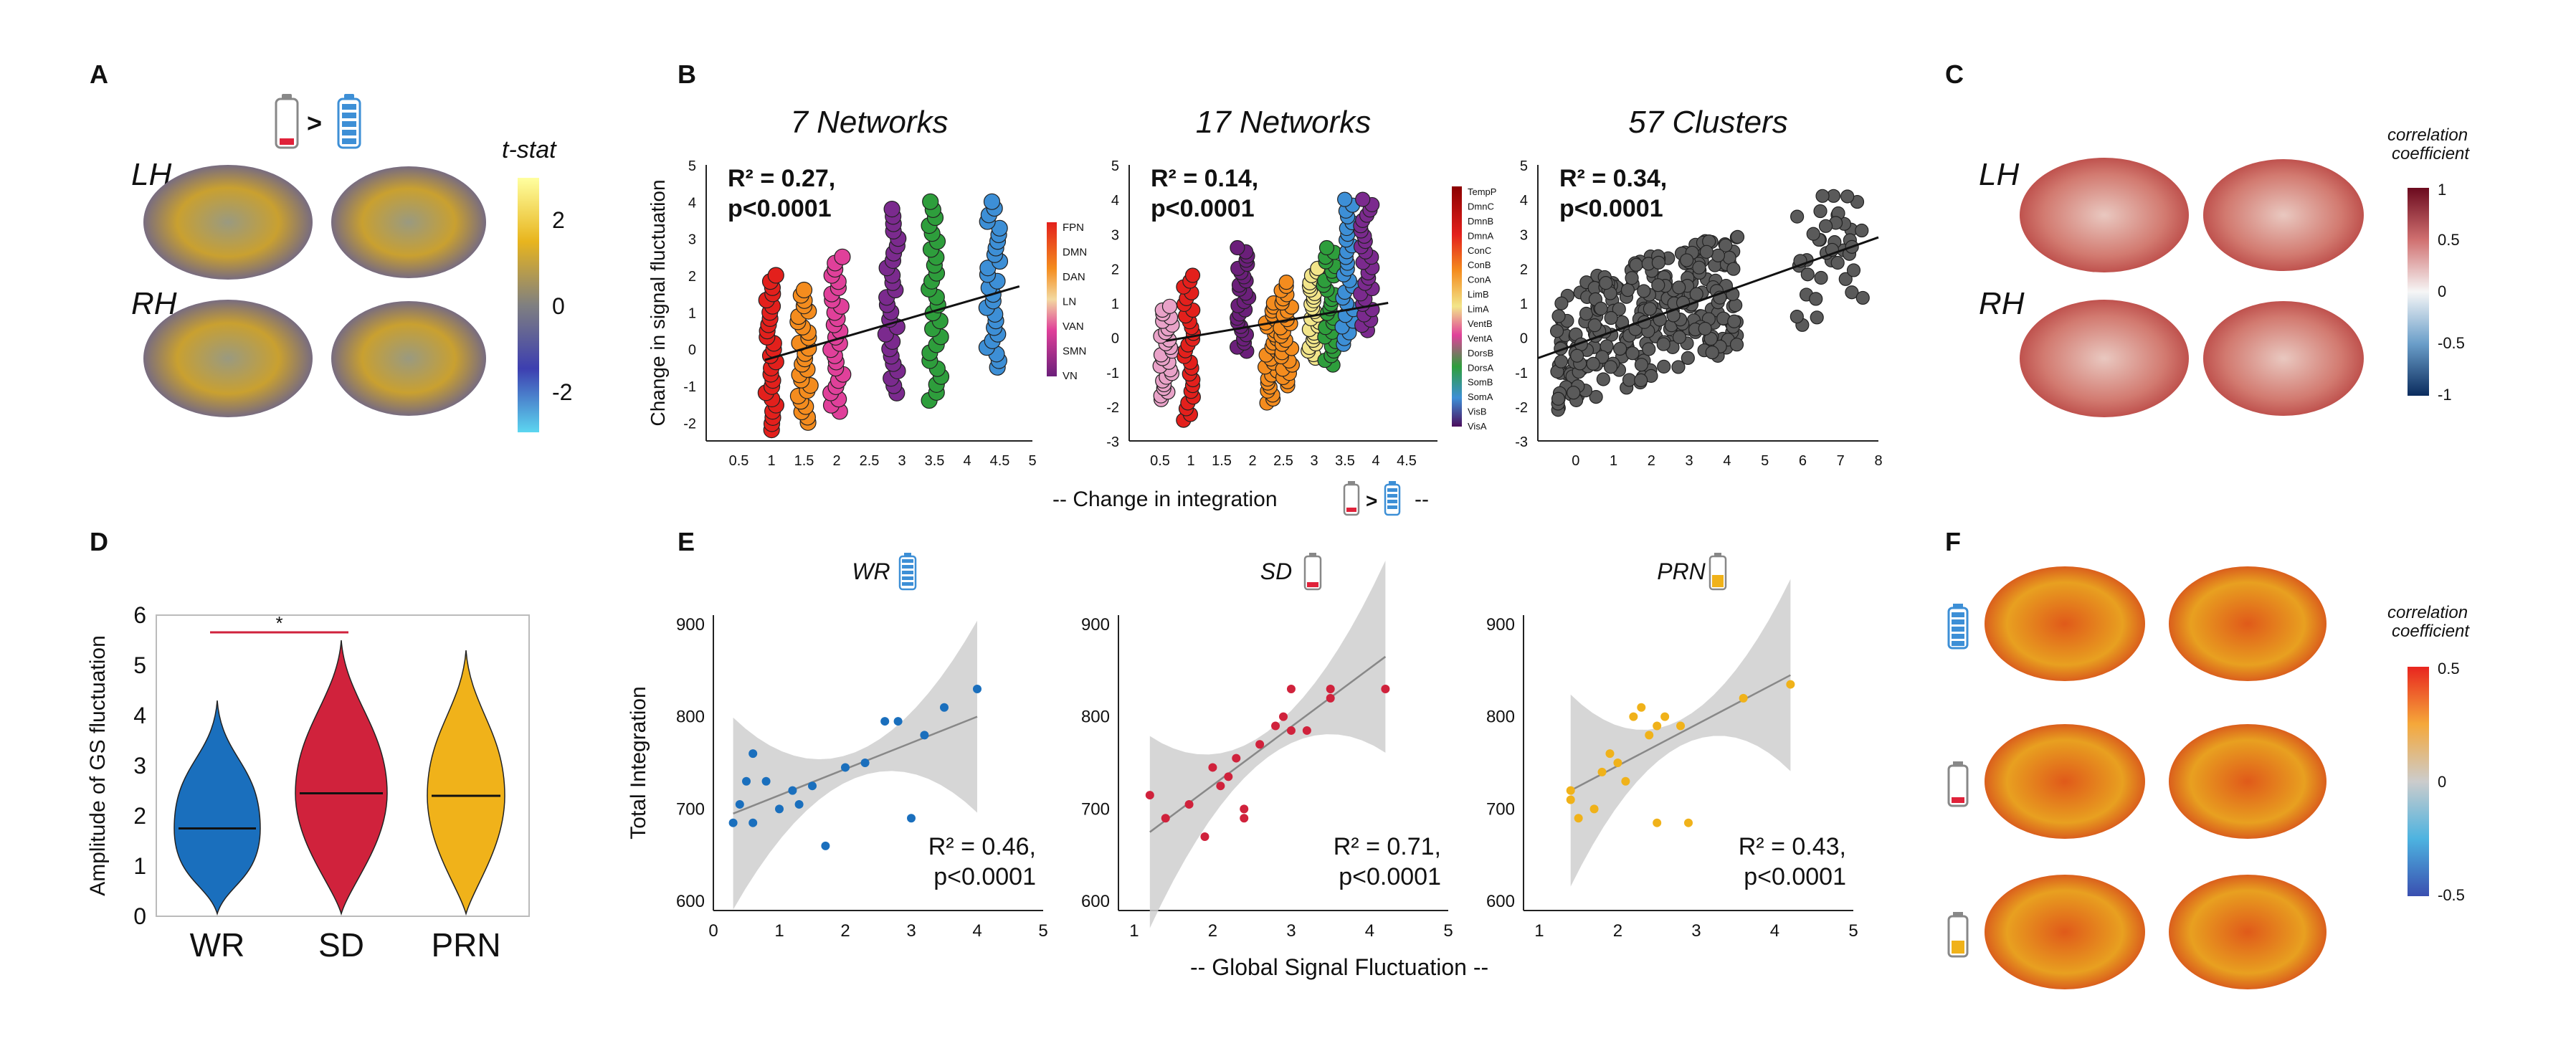 Image resolution: width=2576 pixels, height=1041 pixels. I want to click on x-tick-label: 1, so click(779, 931).